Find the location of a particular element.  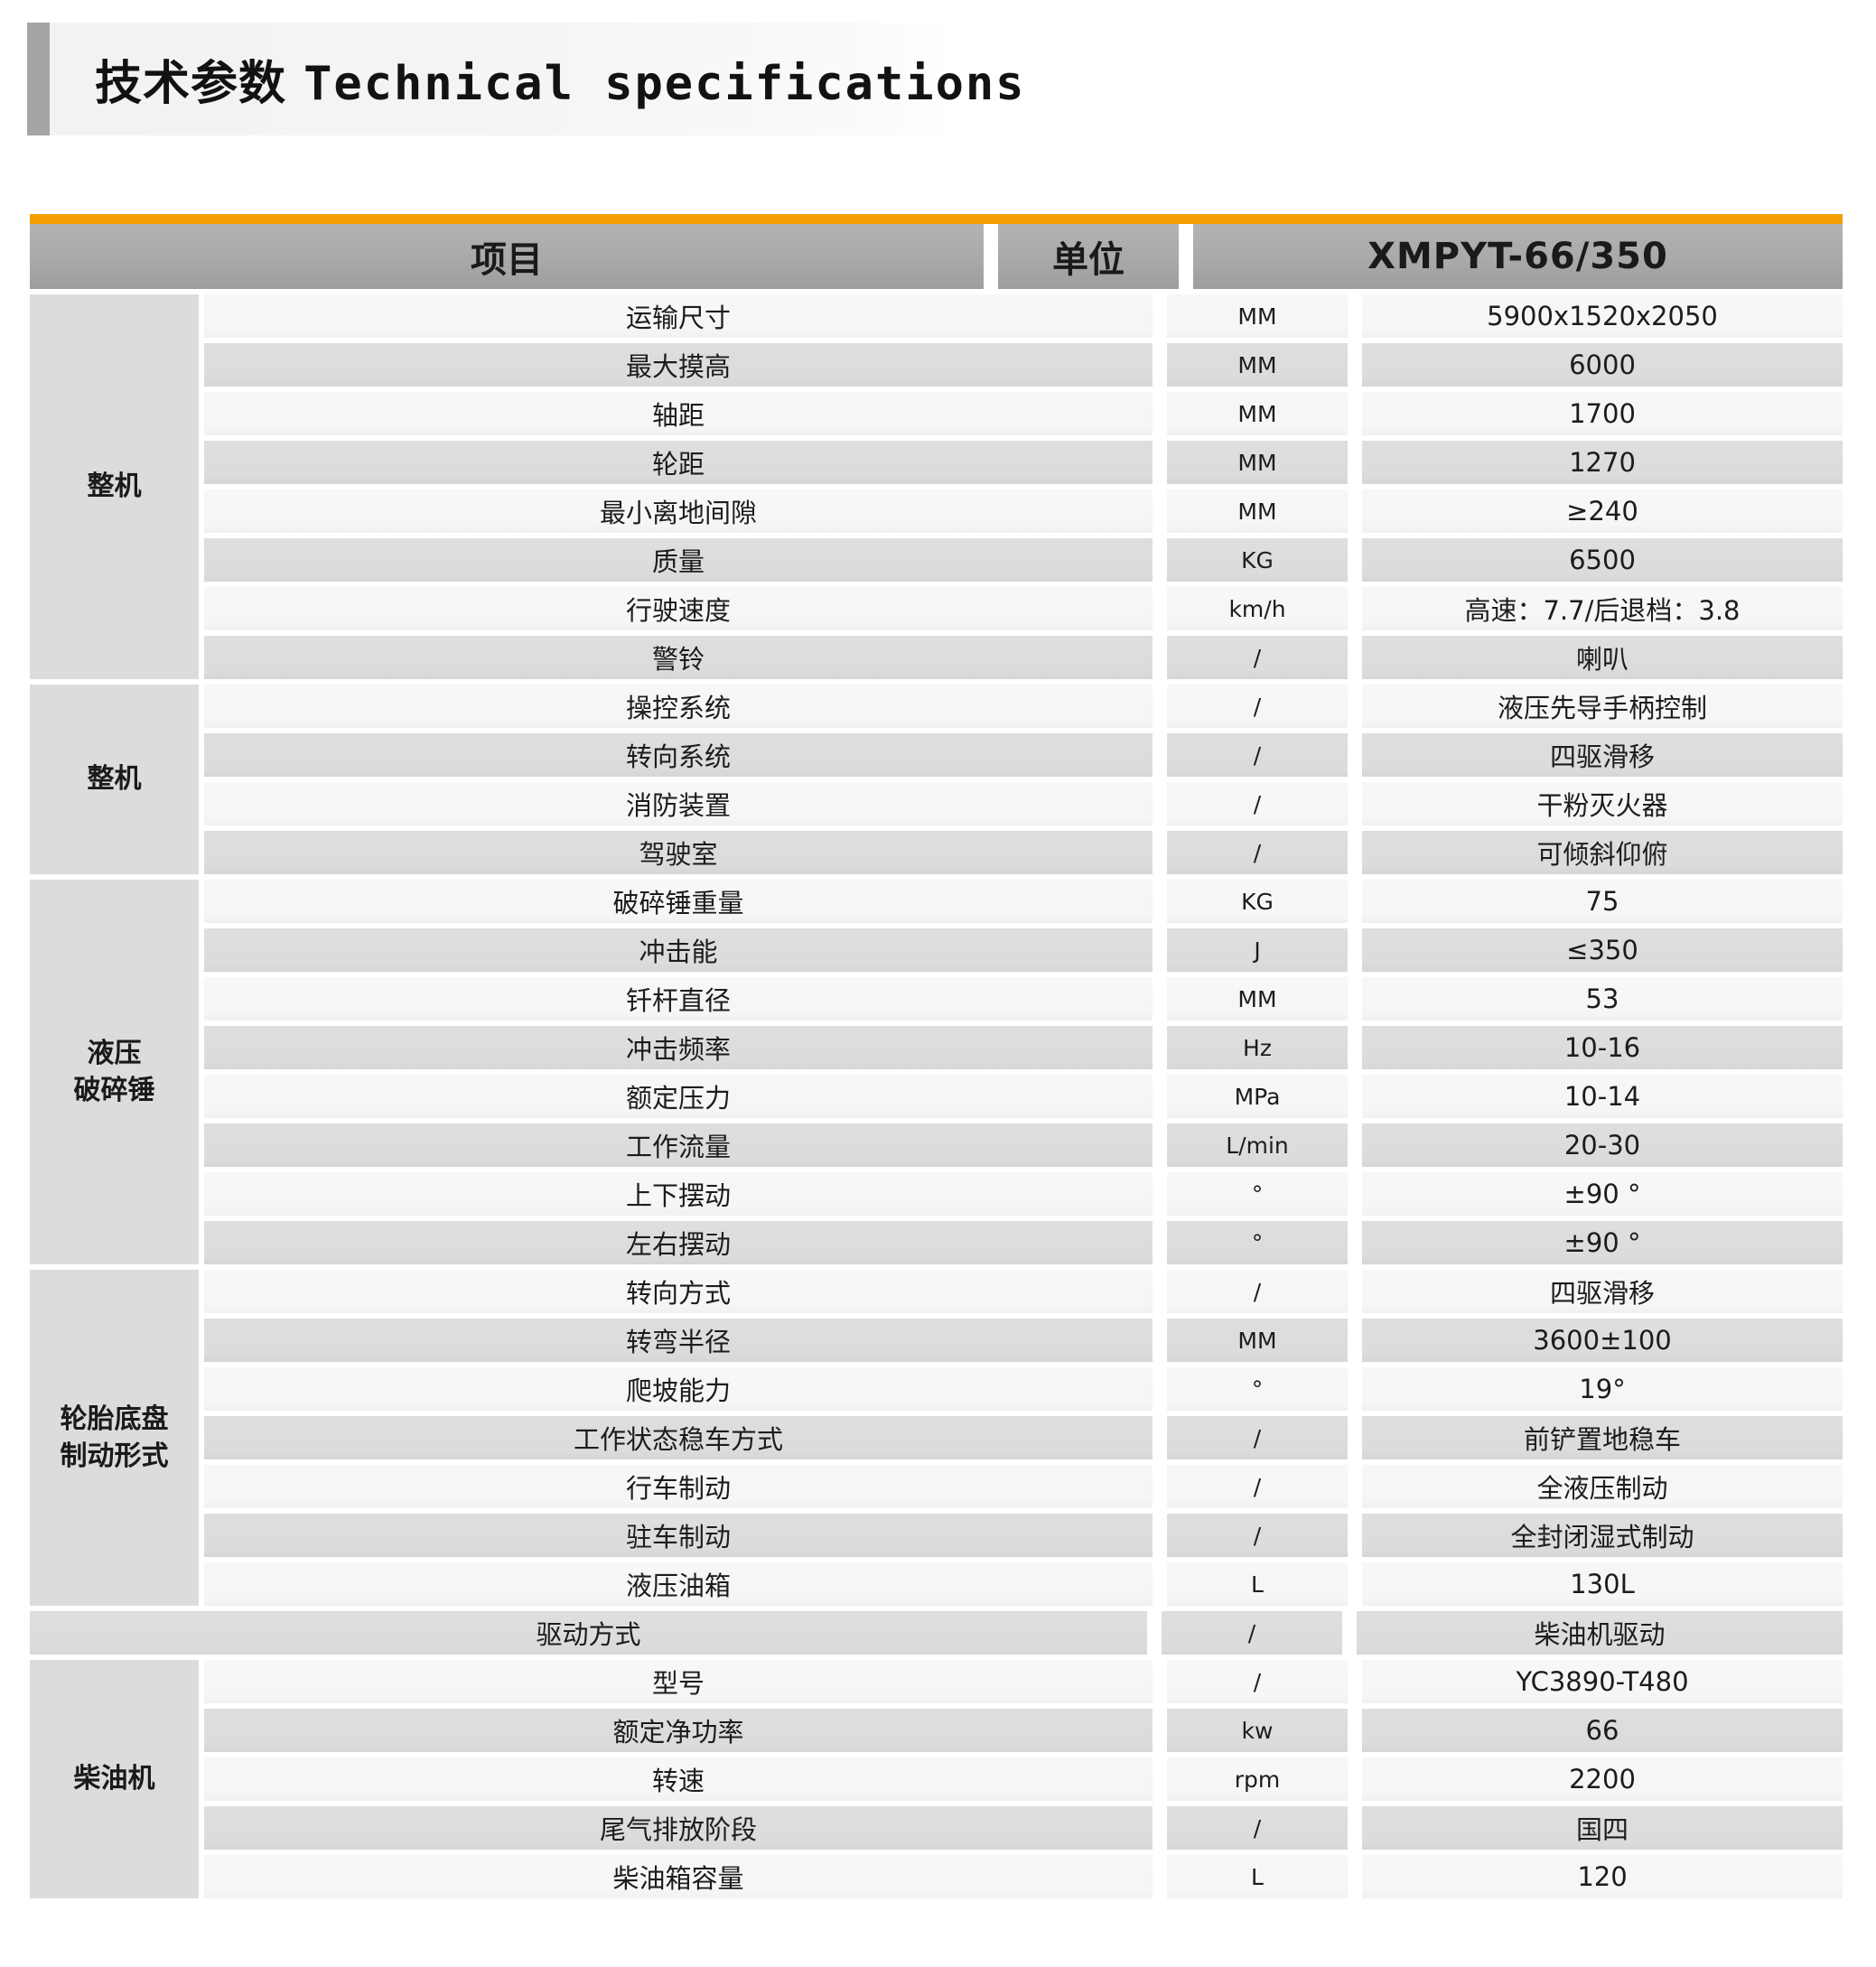

group-label-line: 整机 is located at coordinates (114, 487).